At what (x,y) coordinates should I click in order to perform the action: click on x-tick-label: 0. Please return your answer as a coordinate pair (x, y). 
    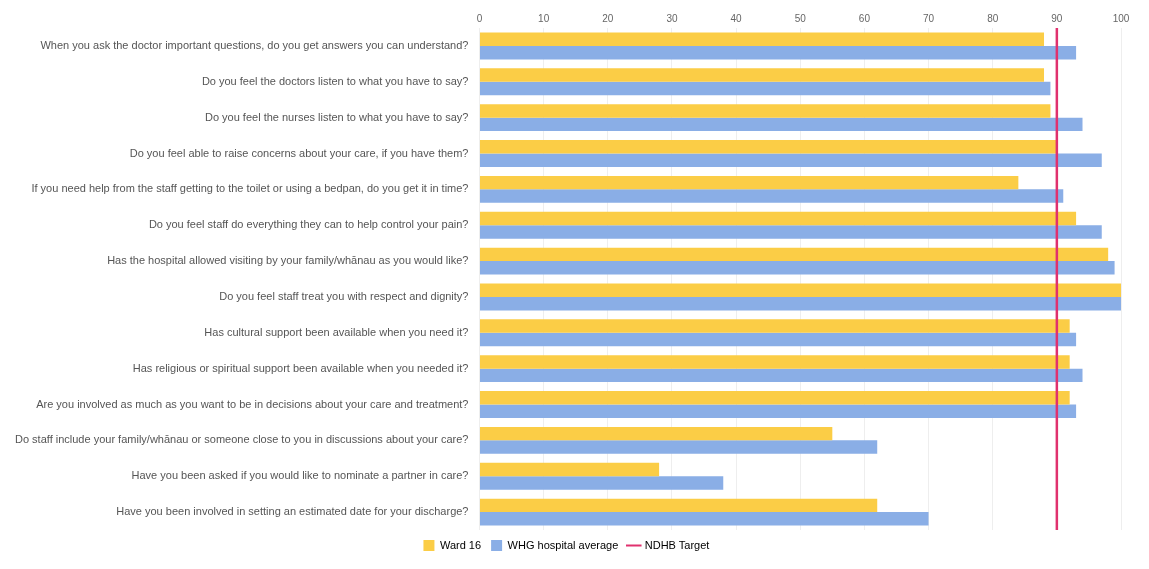
    Looking at the image, I should click on (479, 18).